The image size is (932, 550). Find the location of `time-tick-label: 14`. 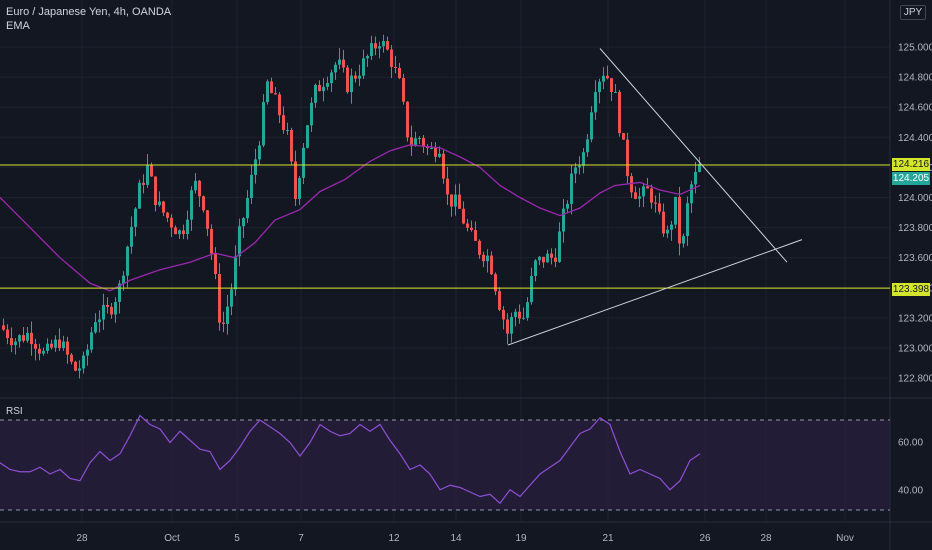

time-tick-label: 14 is located at coordinates (456, 538).